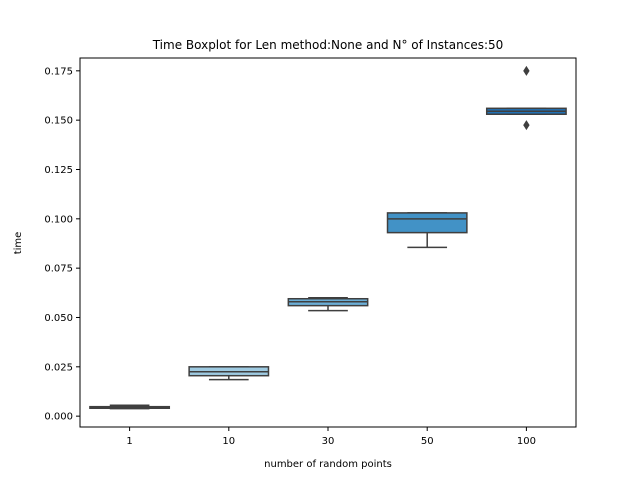  Describe the element at coordinates (328, 441) in the screenshot. I see `x-tick-label: 30` at that location.